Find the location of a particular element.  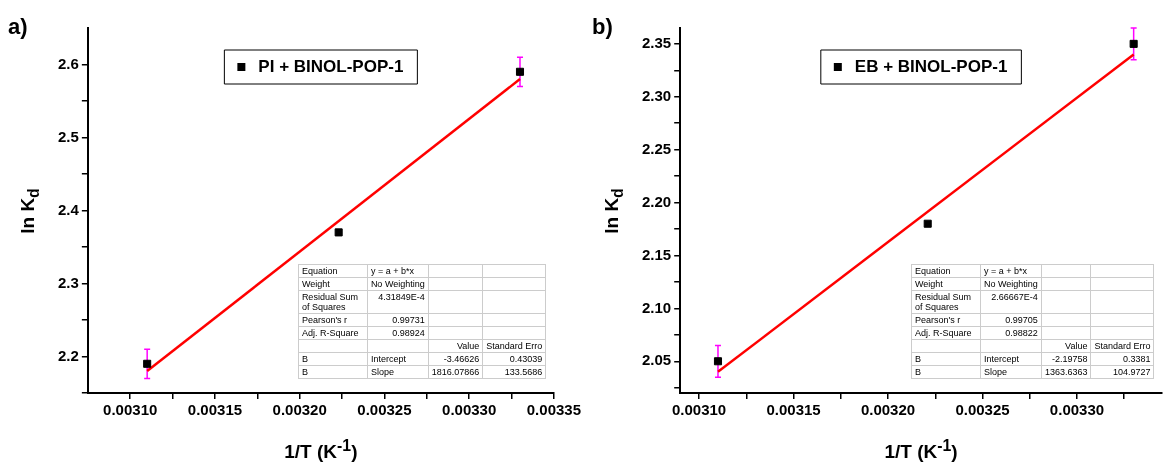

annotation: 104.9727 is located at coordinates (1122, 372).